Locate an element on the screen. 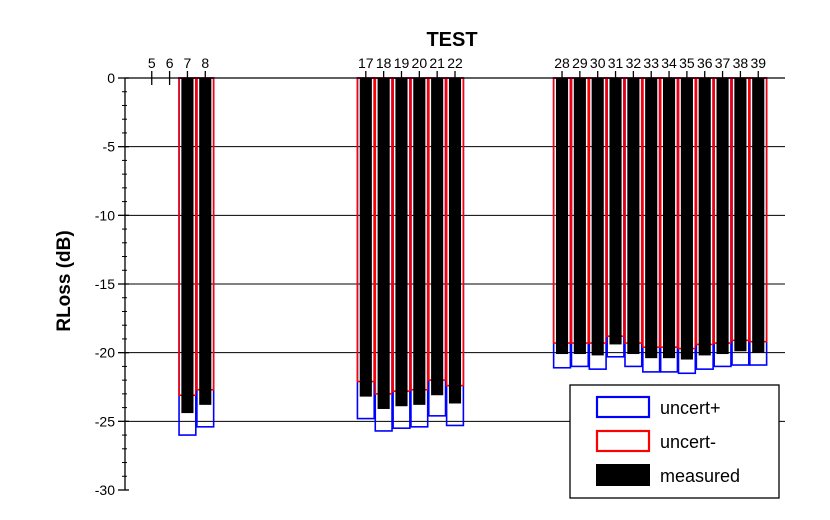  legend-swatch-measured is located at coordinates (623, 475).